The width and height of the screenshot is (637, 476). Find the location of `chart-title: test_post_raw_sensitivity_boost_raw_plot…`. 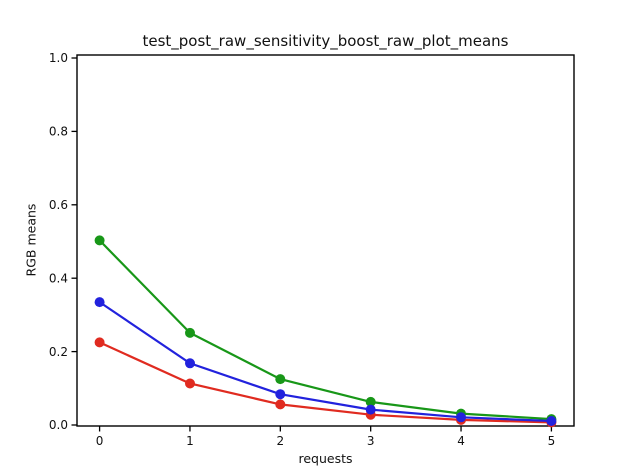

chart-title: test_post_raw_sensitivity_boost_raw_plot… is located at coordinates (325, 41).